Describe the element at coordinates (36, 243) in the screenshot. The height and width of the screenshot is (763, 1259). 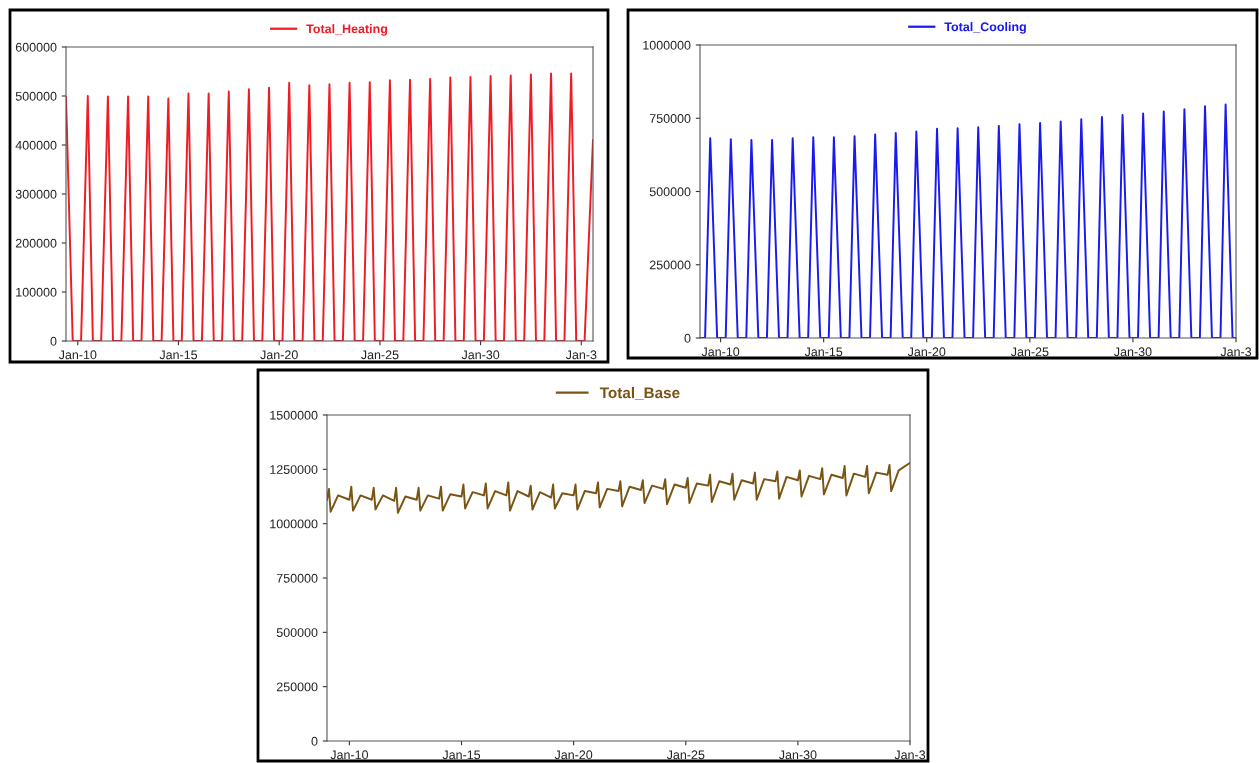
I see `y-tick-label: 200000` at that location.